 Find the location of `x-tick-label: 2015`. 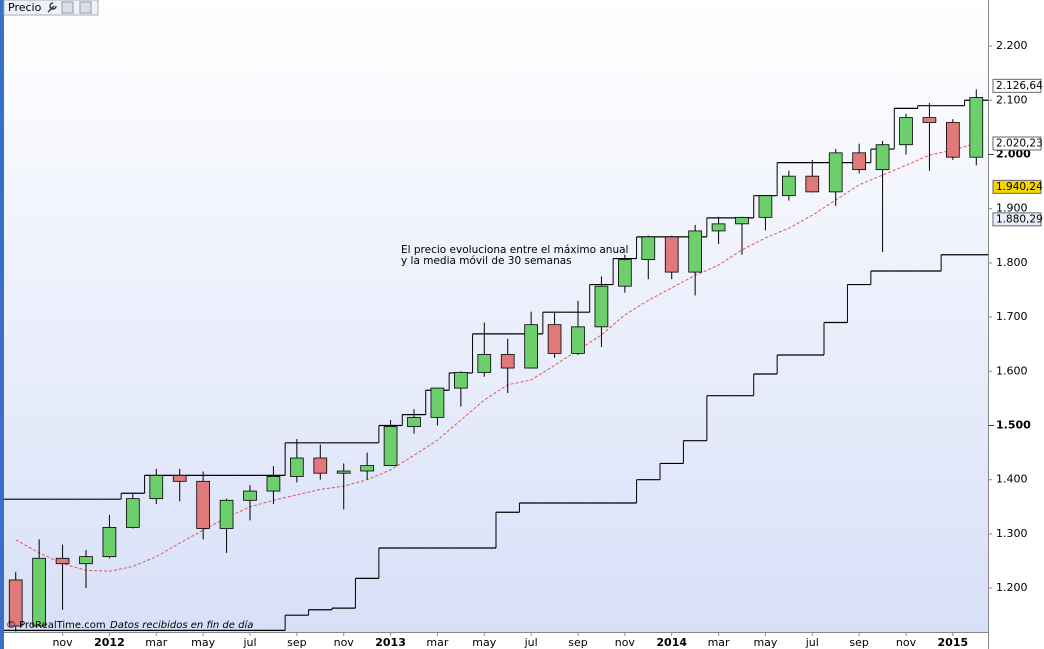

x-tick-label: 2015 is located at coordinates (953, 642).